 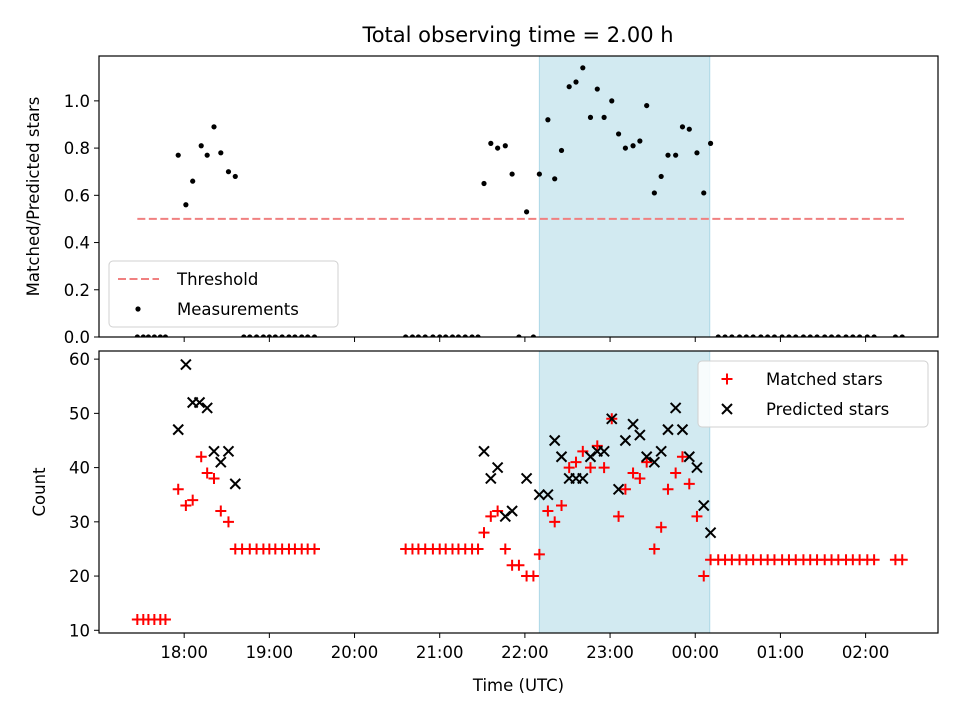 I want to click on highlight-span, so click(x=624, y=196).